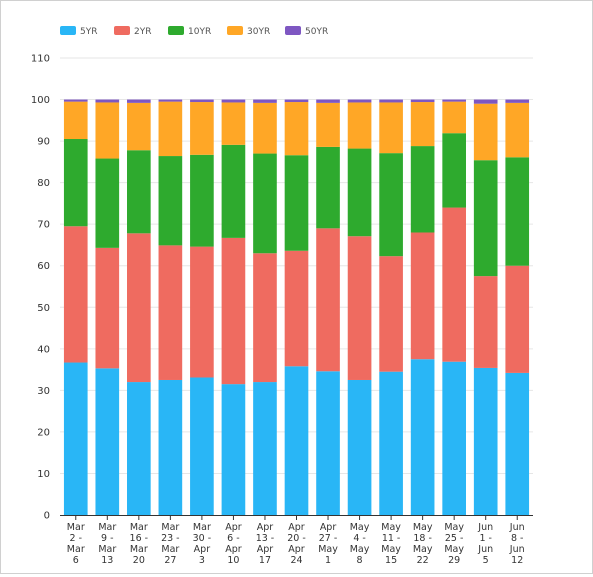 This screenshot has width=593, height=577. I want to click on y-tick-label: 60, so click(43, 266).